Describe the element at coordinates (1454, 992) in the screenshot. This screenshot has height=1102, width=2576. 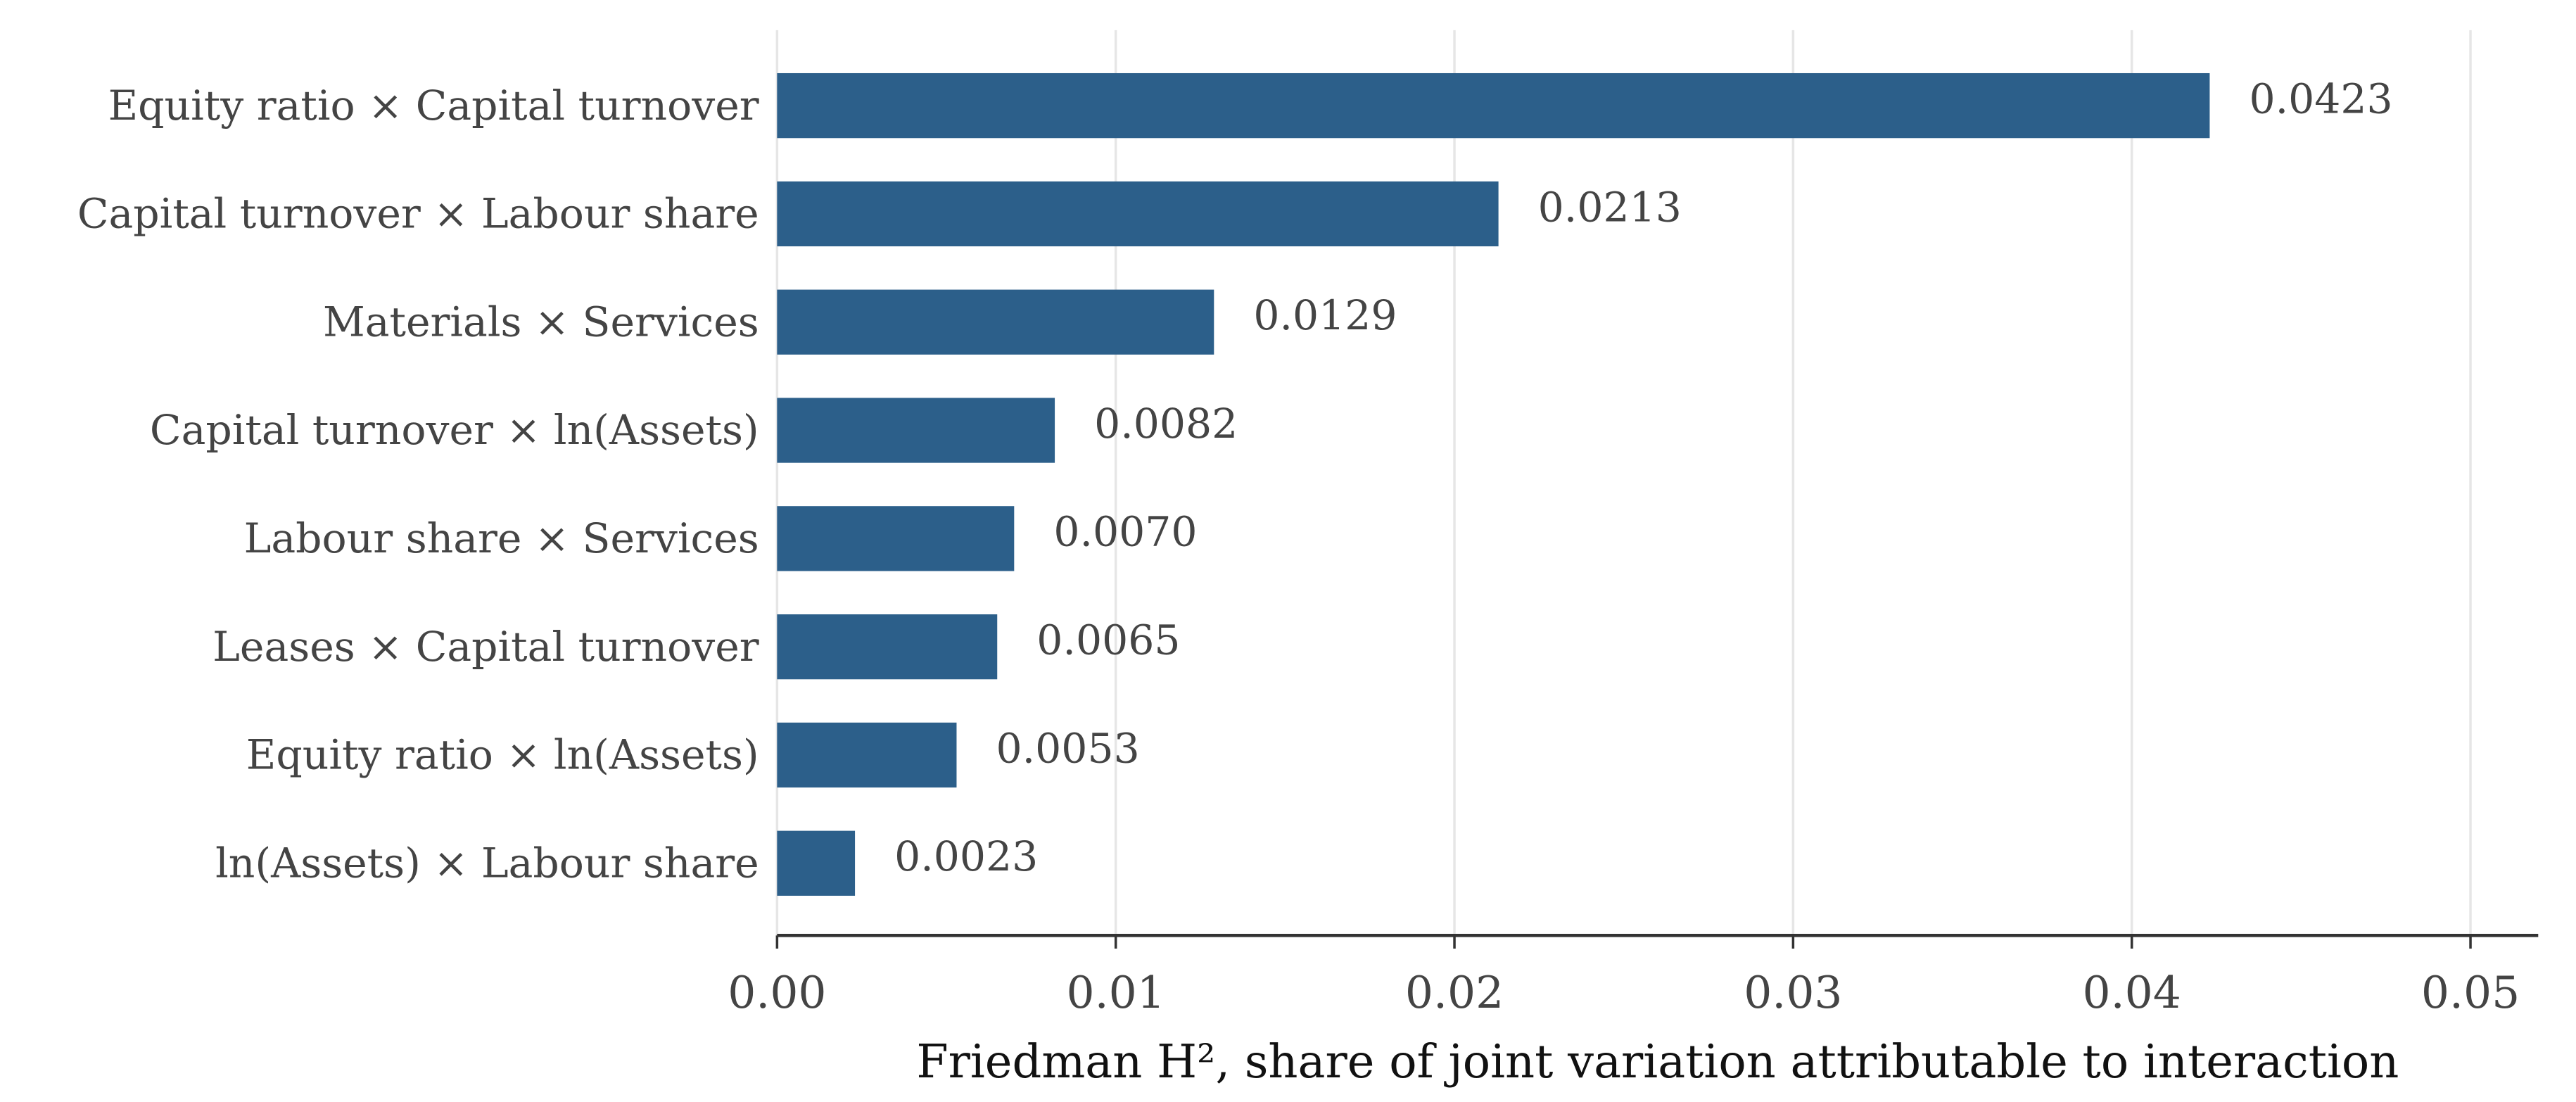
I see `x-tick-label: 0.02` at that location.